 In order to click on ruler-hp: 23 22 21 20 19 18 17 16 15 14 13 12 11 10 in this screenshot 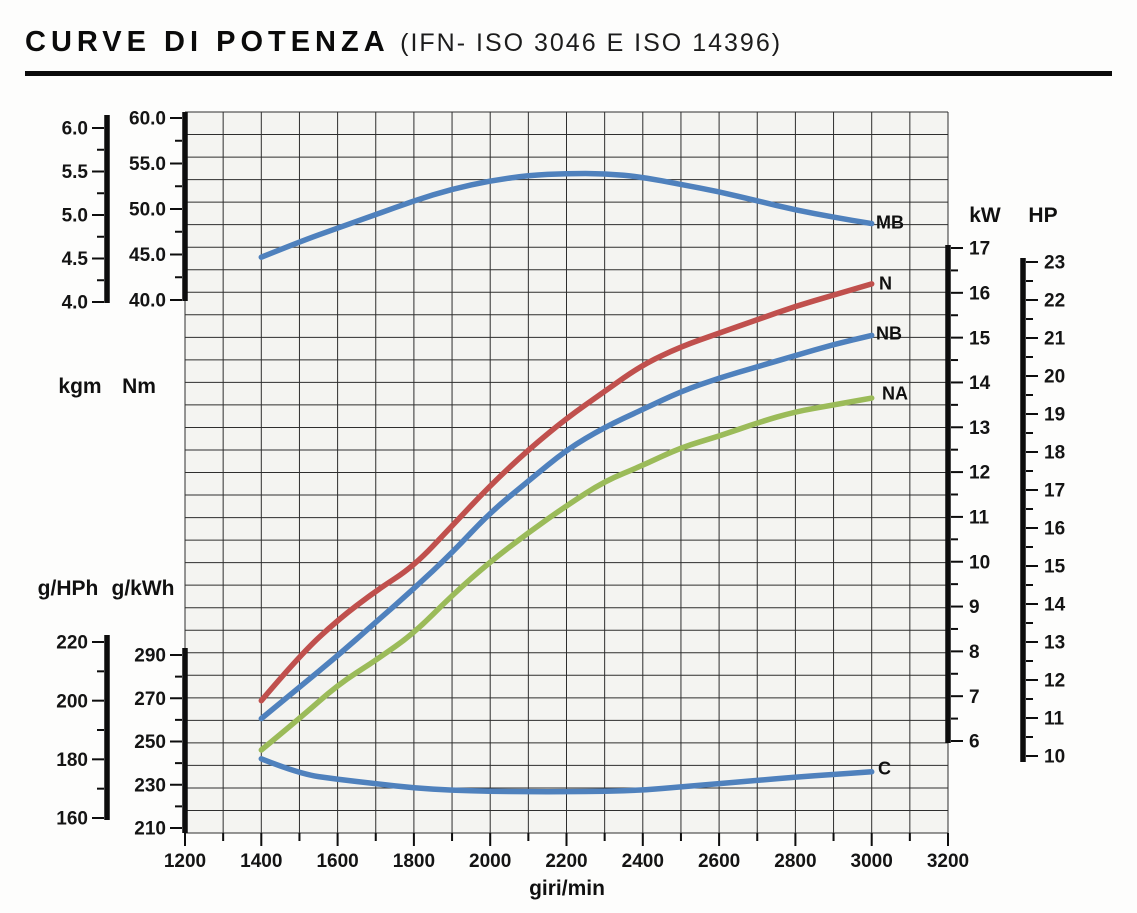, I will do `click(1043, 510)`.